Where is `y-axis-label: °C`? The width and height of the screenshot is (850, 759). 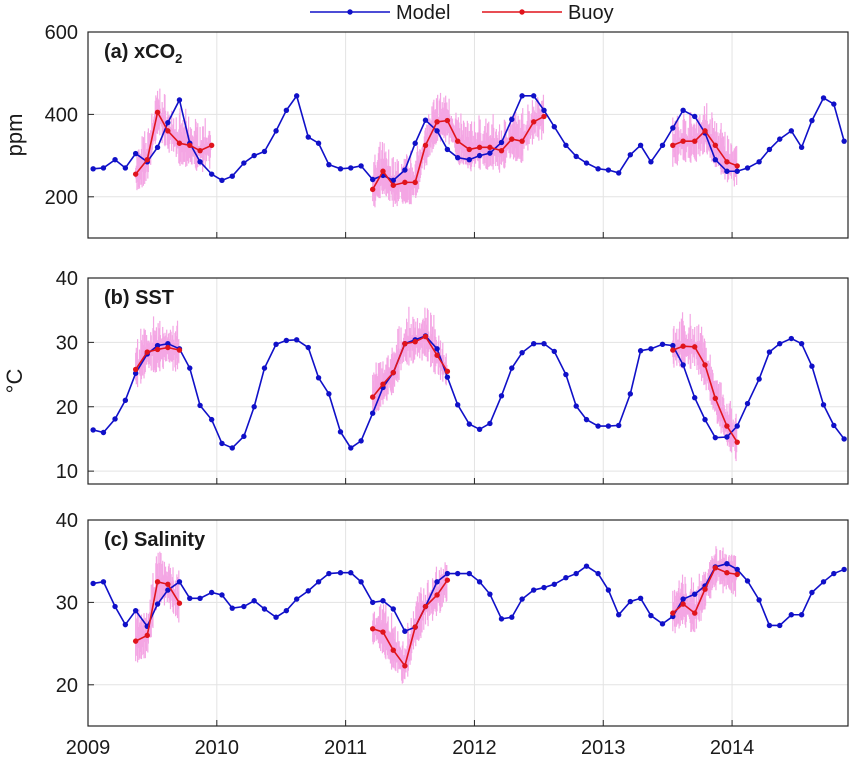 y-axis-label: °C is located at coordinates (14, 381).